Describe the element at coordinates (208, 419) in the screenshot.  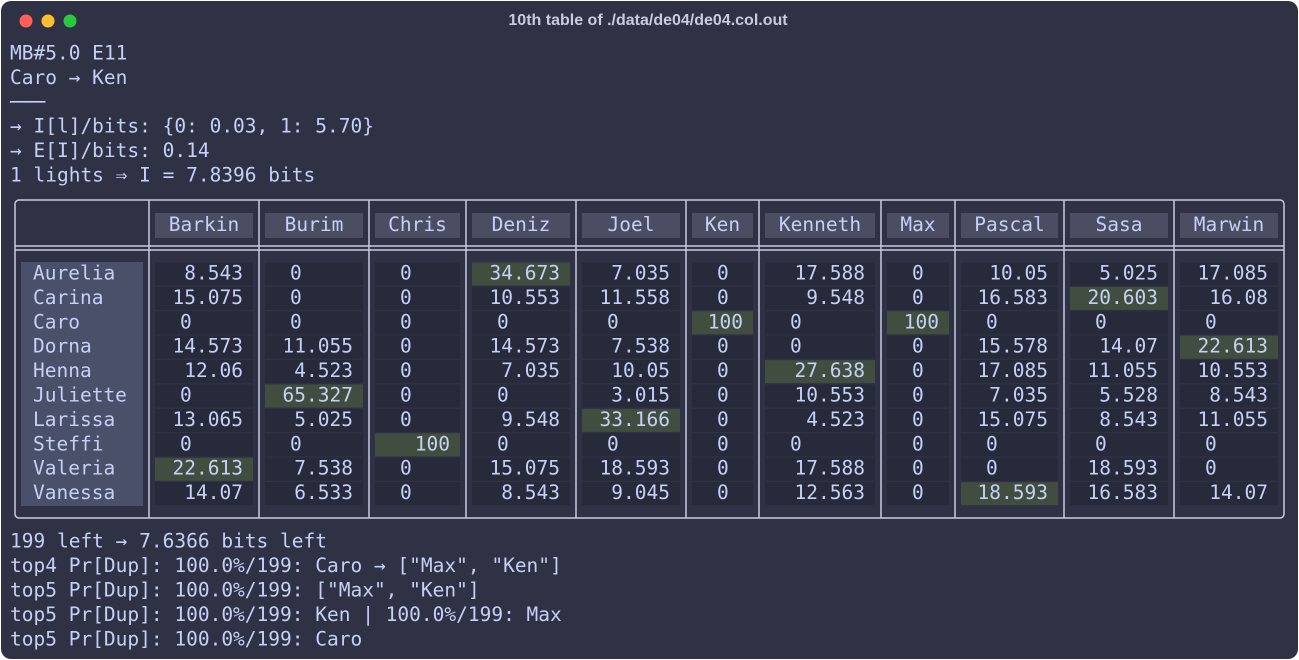
I see `cell-value: 13.065` at that location.